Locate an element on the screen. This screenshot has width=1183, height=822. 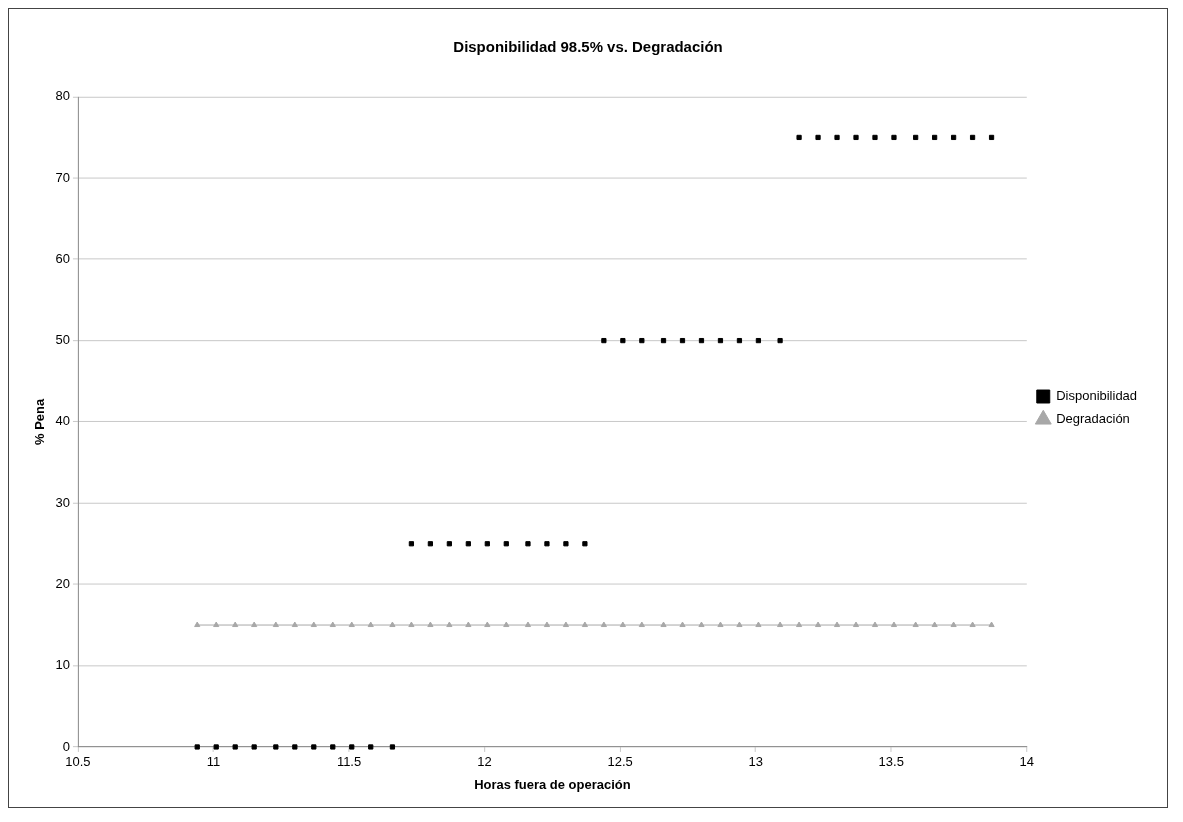
y-tick-label: 0 is located at coordinates (66, 746).